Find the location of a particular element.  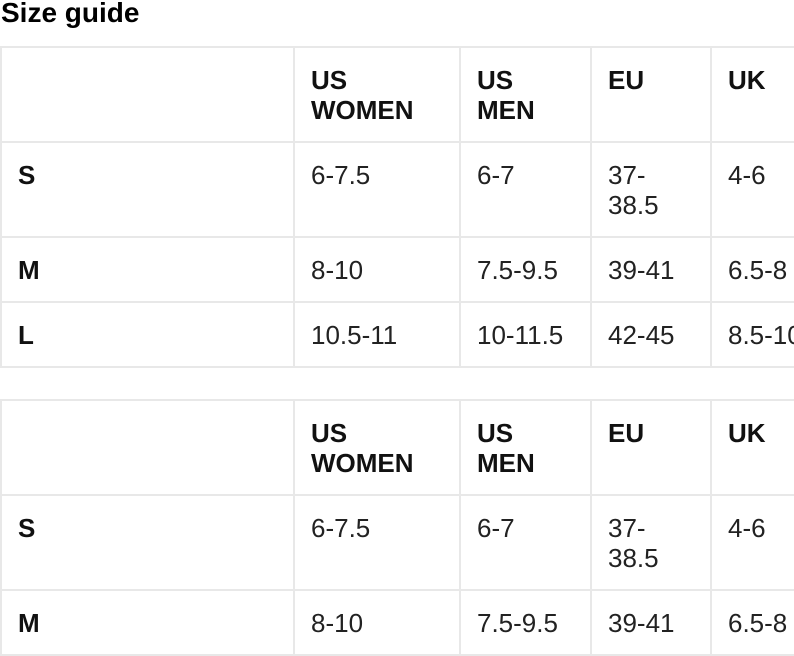

size-cell: 8.5-10 is located at coordinates (752, 334).